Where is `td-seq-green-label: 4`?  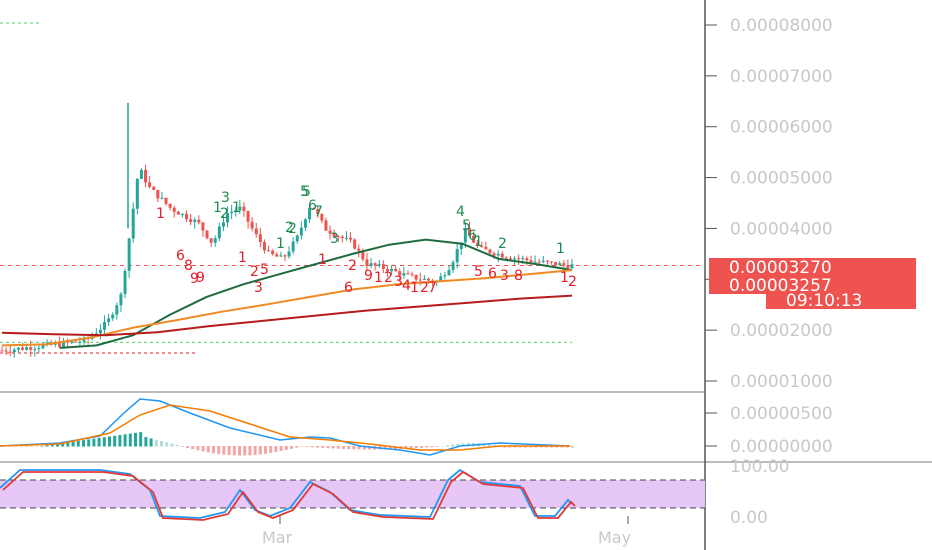 td-seq-green-label: 4 is located at coordinates (460, 212).